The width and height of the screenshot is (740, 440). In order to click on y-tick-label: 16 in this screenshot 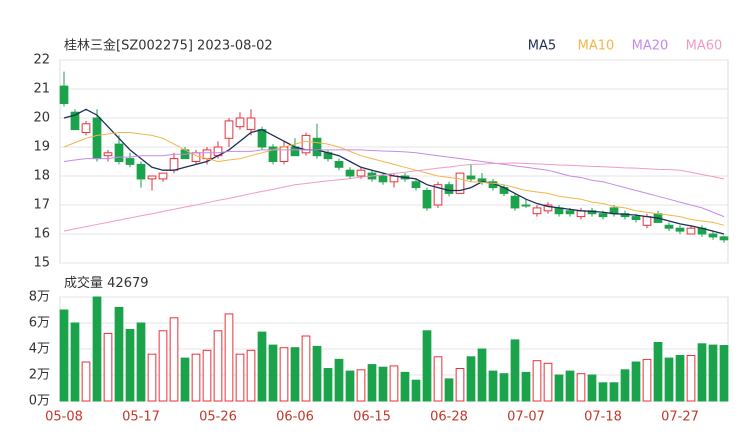, I will do `click(41, 234)`.